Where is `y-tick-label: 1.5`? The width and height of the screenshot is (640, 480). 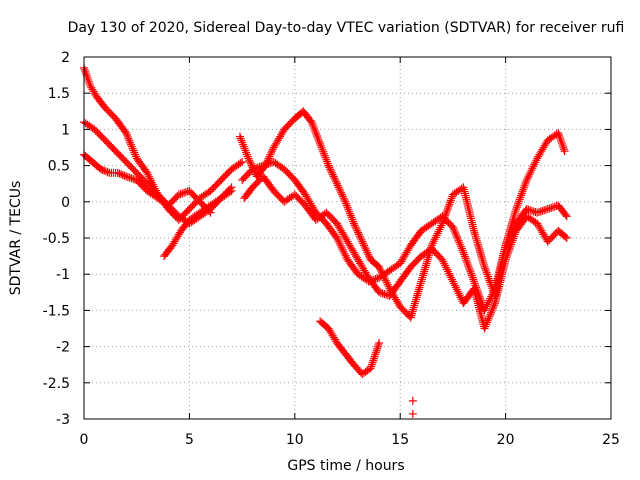
y-tick-label: 1.5 is located at coordinates (59, 94).